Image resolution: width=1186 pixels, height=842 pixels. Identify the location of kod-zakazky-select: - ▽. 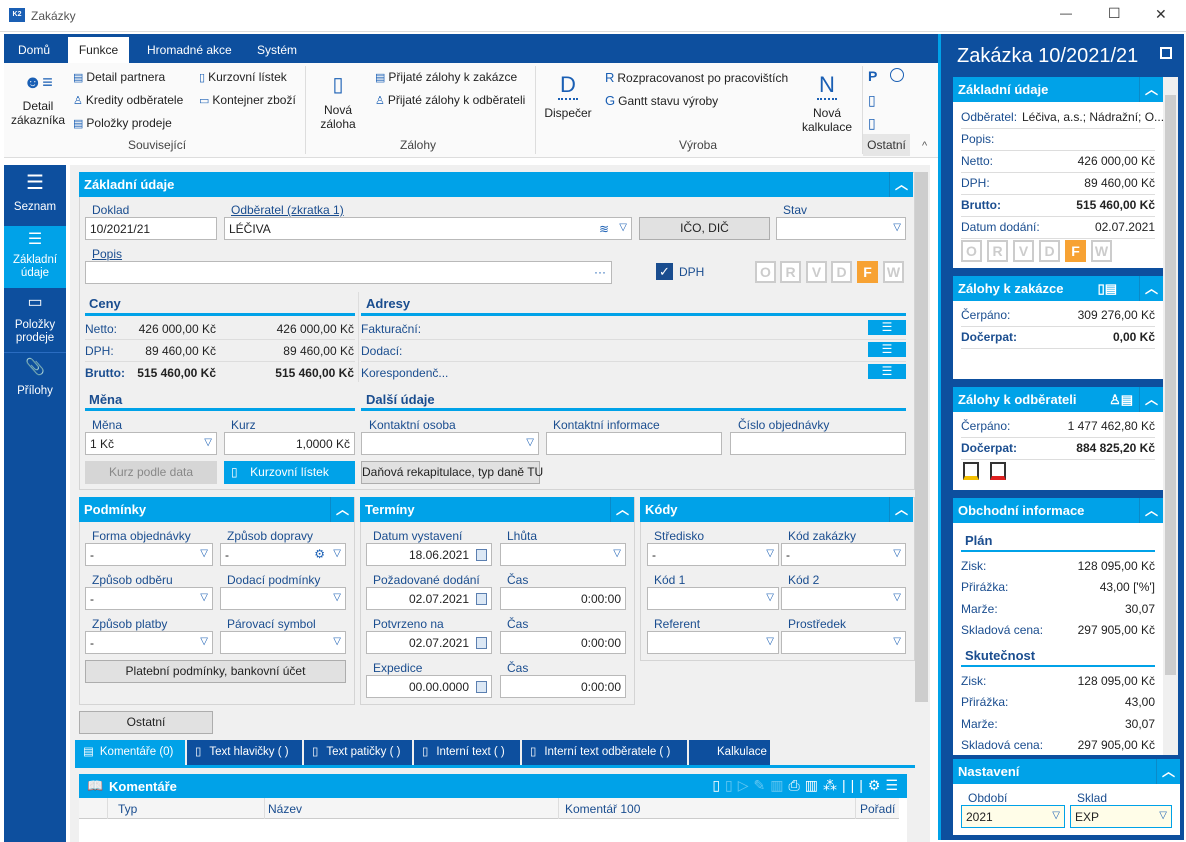
(843, 554).